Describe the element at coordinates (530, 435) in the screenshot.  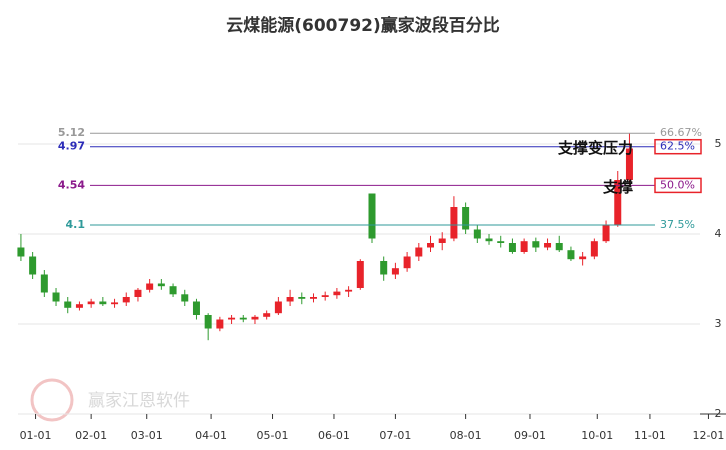
I see `x-tick-label: 09-01` at that location.